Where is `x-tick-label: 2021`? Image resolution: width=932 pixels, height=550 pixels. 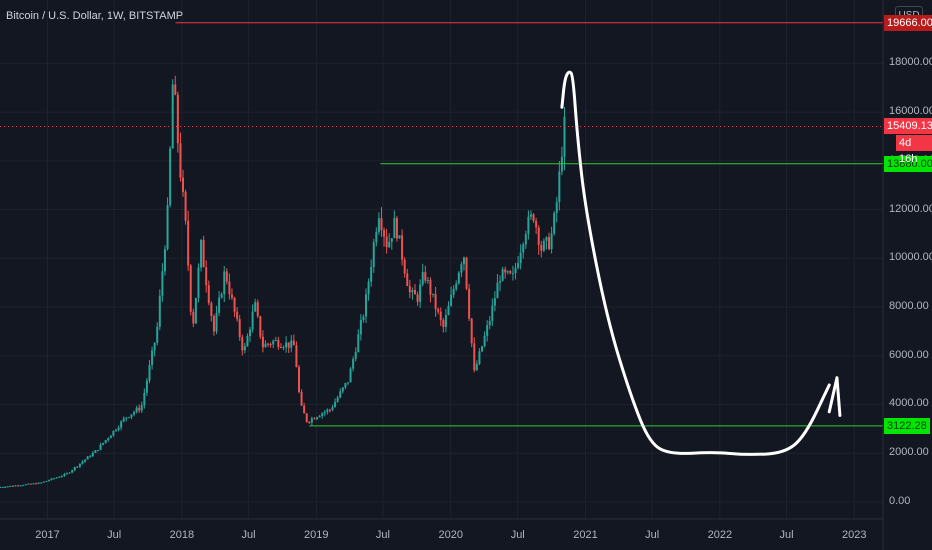
x-tick-label: 2021 is located at coordinates (585, 535).